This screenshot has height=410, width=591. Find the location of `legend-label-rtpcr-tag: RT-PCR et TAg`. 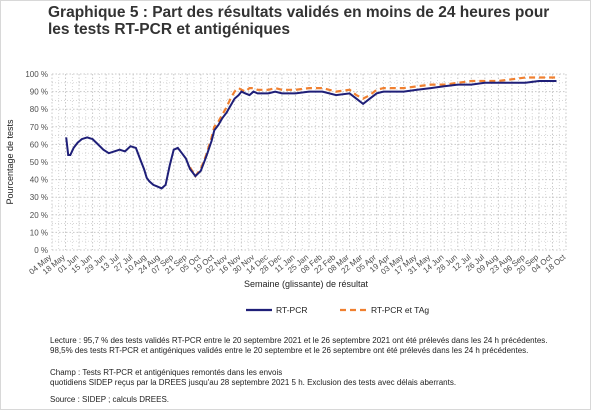

legend-label-rtpcr-tag: RT-PCR et TAg is located at coordinates (400, 310).